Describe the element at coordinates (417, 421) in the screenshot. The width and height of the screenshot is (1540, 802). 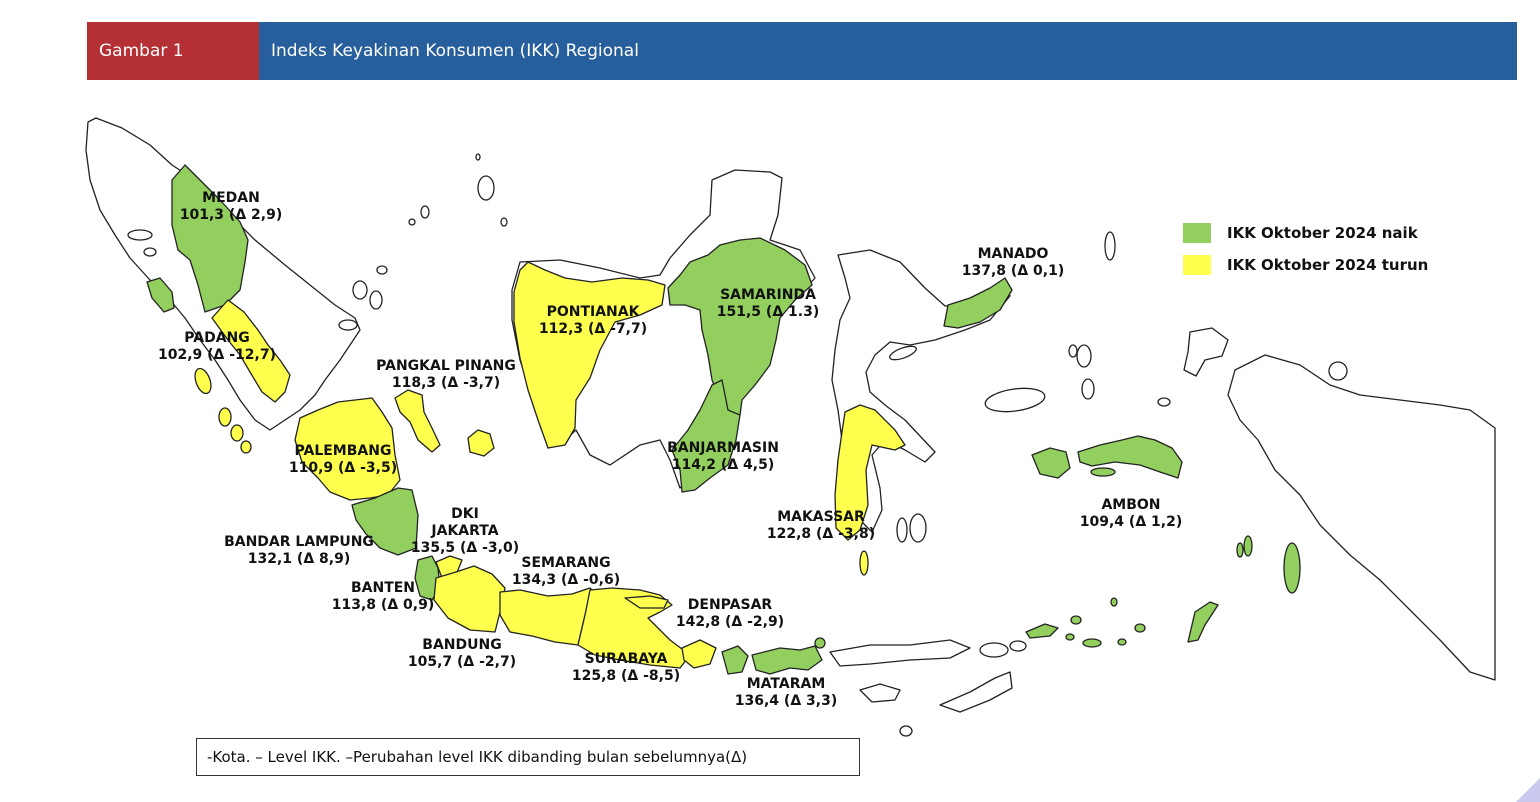
I see `pangkal-pinang-region` at that location.